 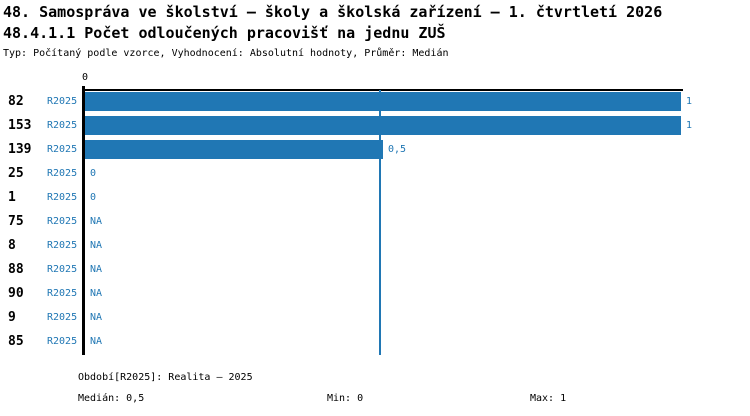 I want to click on x-axis-line, so click(x=384, y=90).